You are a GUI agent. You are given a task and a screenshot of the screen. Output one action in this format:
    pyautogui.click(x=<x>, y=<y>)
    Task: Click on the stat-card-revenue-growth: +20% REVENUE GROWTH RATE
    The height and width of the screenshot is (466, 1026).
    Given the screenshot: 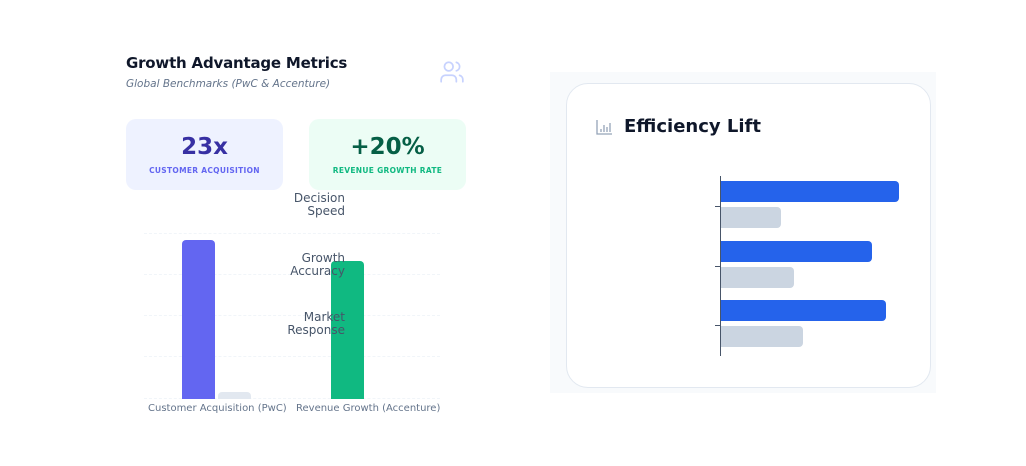 What is the action you would take?
    pyautogui.click(x=387, y=154)
    